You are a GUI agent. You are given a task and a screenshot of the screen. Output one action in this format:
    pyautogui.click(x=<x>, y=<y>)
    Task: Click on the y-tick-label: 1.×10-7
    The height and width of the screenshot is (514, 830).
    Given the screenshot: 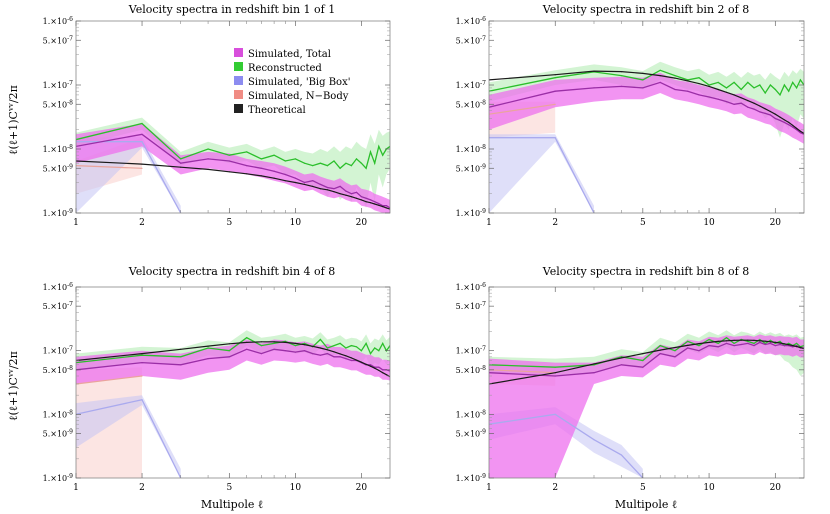 What is the action you would take?
    pyautogui.click(x=58, y=351)
    